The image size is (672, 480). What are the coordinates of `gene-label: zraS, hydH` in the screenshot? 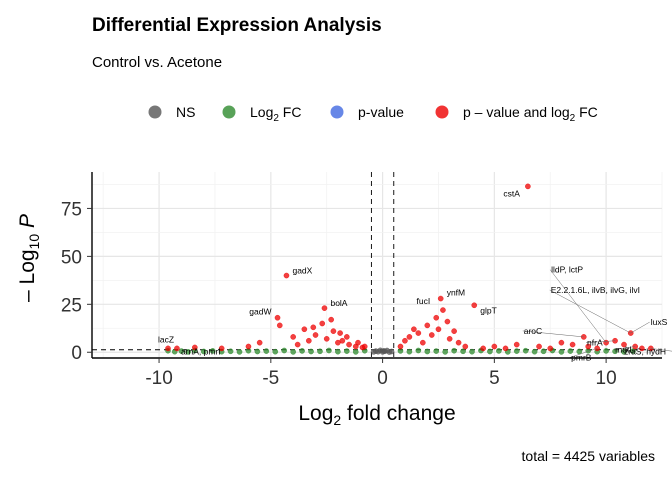 It's located at (645, 352).